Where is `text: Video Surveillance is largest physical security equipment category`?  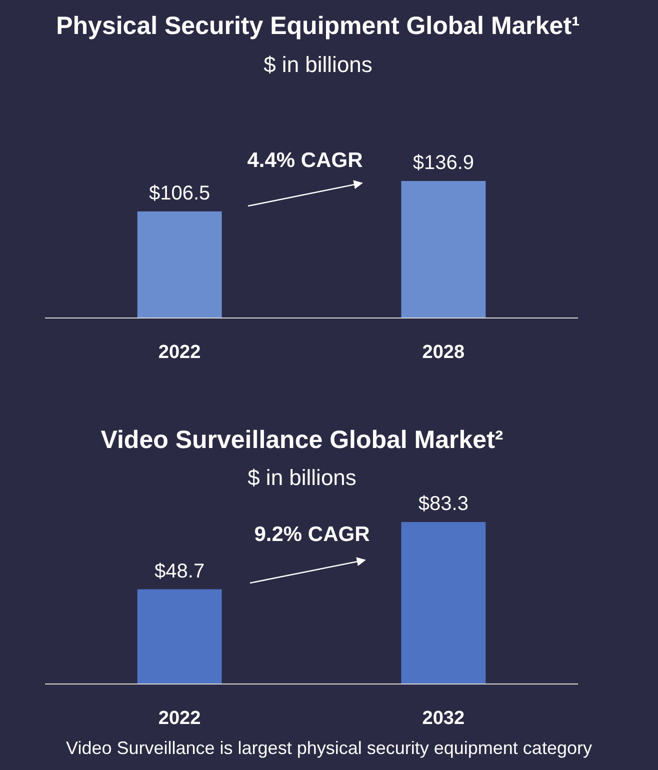
text: Video Surveillance is largest physical security equipment category is located at coordinates (329, 748).